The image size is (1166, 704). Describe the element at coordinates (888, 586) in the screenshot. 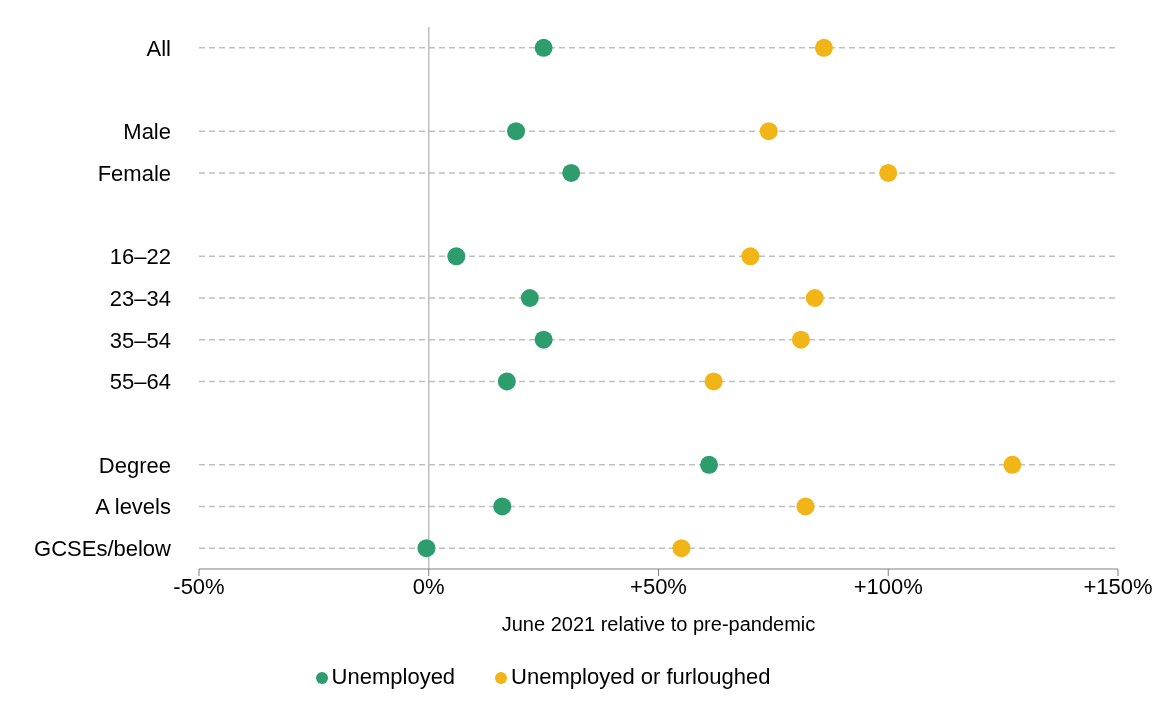

I see `x-tick-label: +100%` at that location.